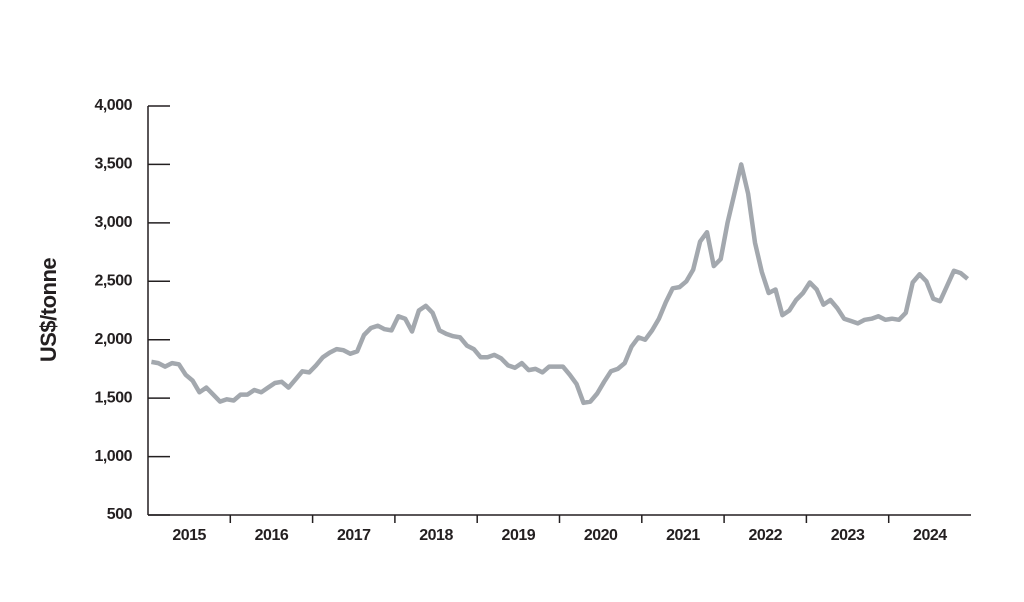 The width and height of the screenshot is (1024, 602). I want to click on x-tick-label: 2016, so click(272, 535).